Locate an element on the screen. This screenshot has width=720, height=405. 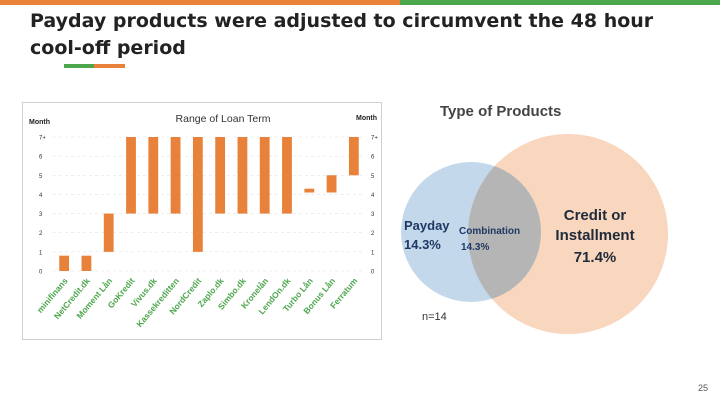
combination-label: Combination is located at coordinates (489, 231).